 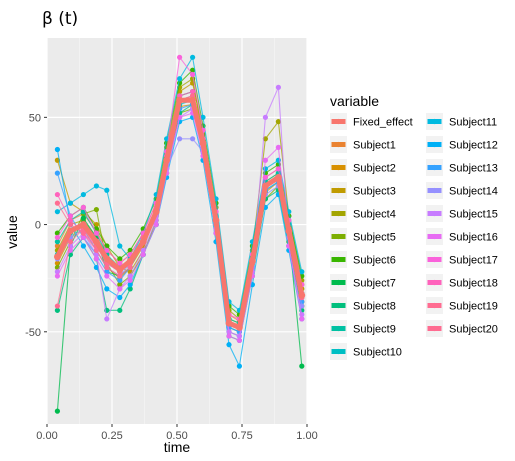 I want to click on legend-label: Subject3, so click(x=374, y=192).